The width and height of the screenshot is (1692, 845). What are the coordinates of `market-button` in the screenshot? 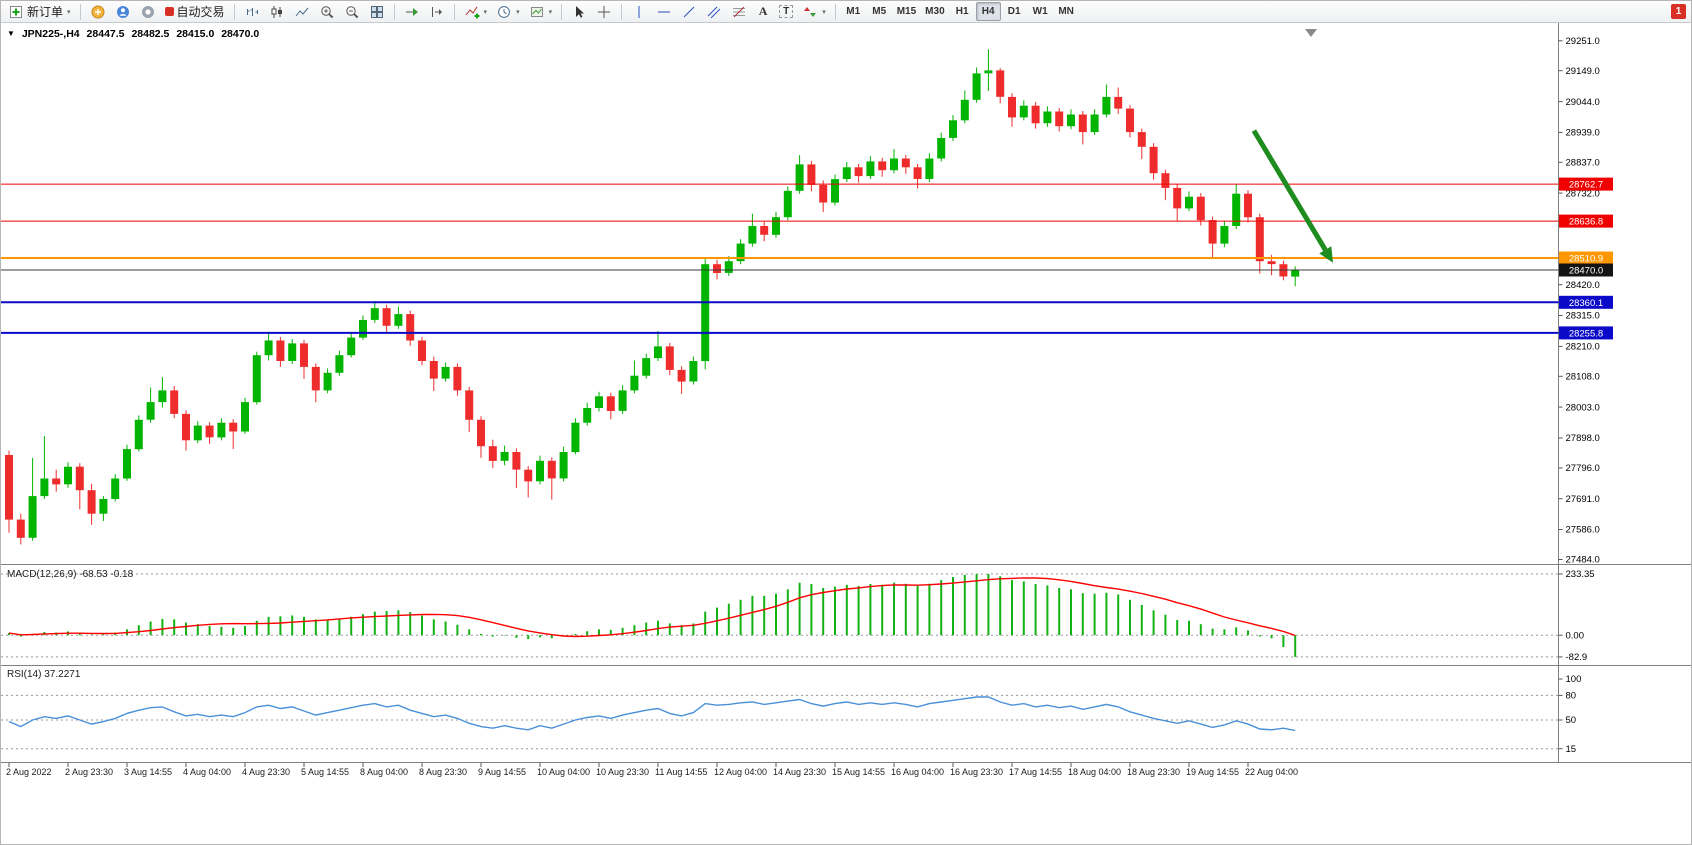 It's located at (98, 12).